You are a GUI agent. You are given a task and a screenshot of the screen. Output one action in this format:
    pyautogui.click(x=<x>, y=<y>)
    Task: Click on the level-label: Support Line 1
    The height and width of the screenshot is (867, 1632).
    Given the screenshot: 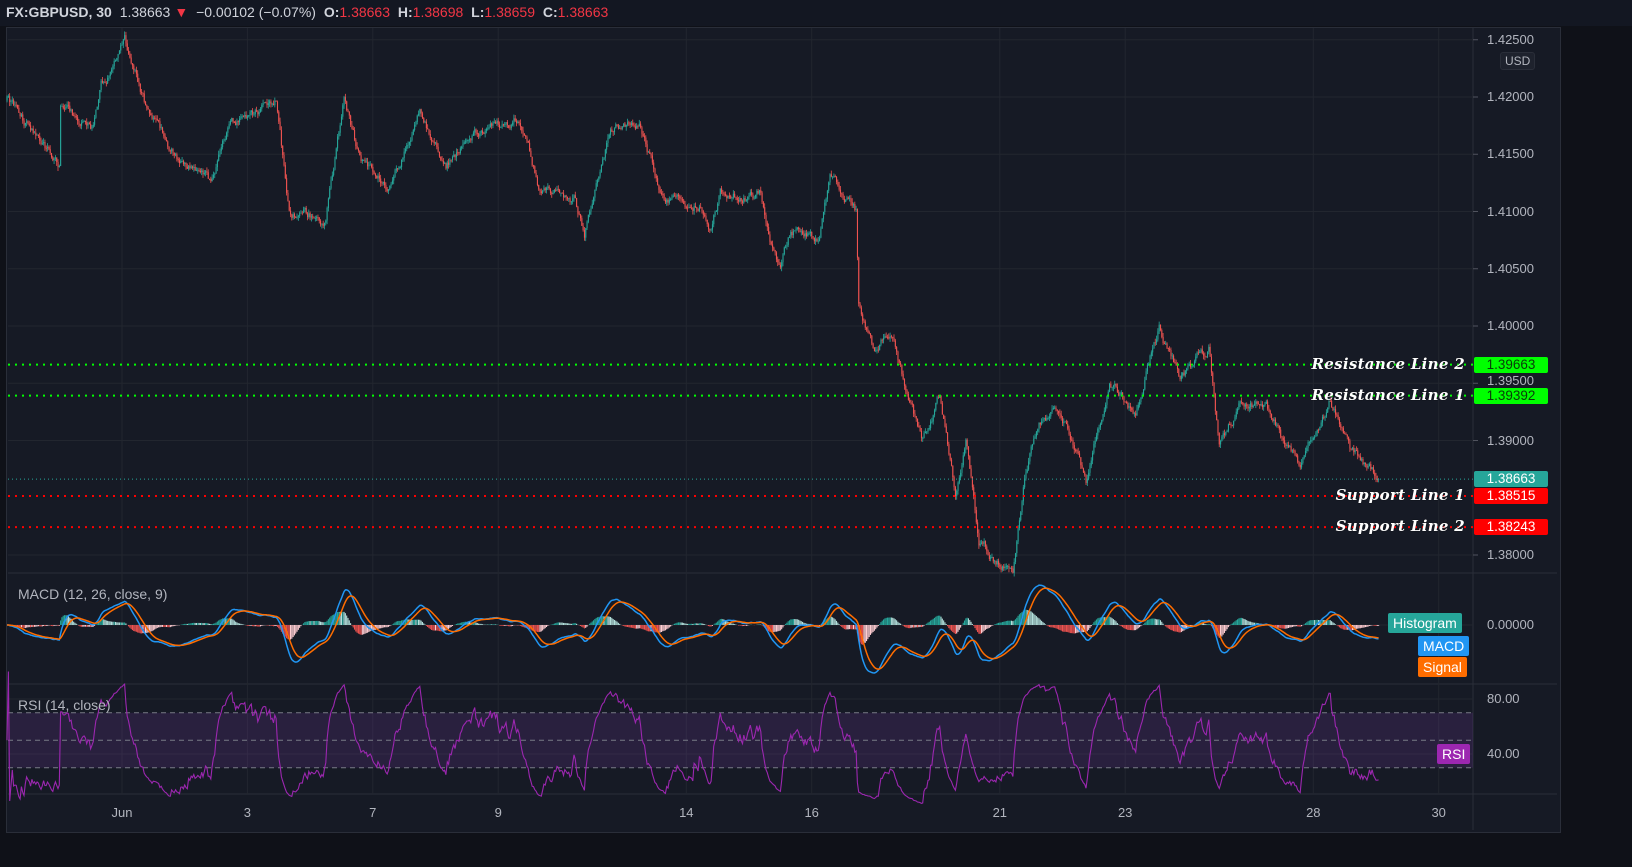 What is the action you would take?
    pyautogui.click(x=1400, y=495)
    